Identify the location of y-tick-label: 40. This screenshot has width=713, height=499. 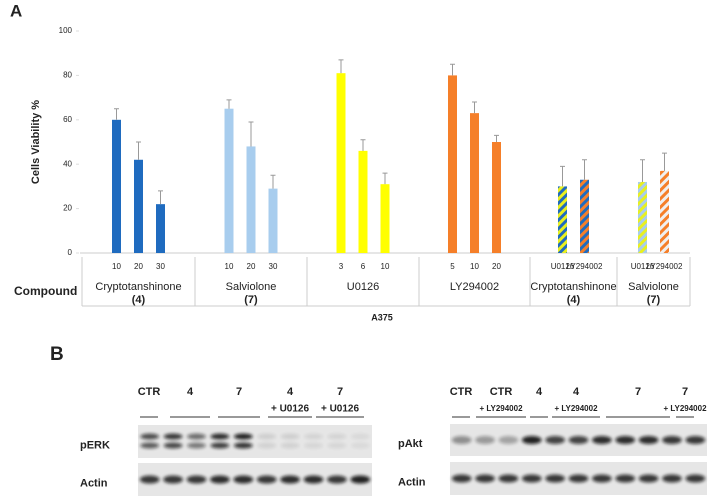
(67, 163).